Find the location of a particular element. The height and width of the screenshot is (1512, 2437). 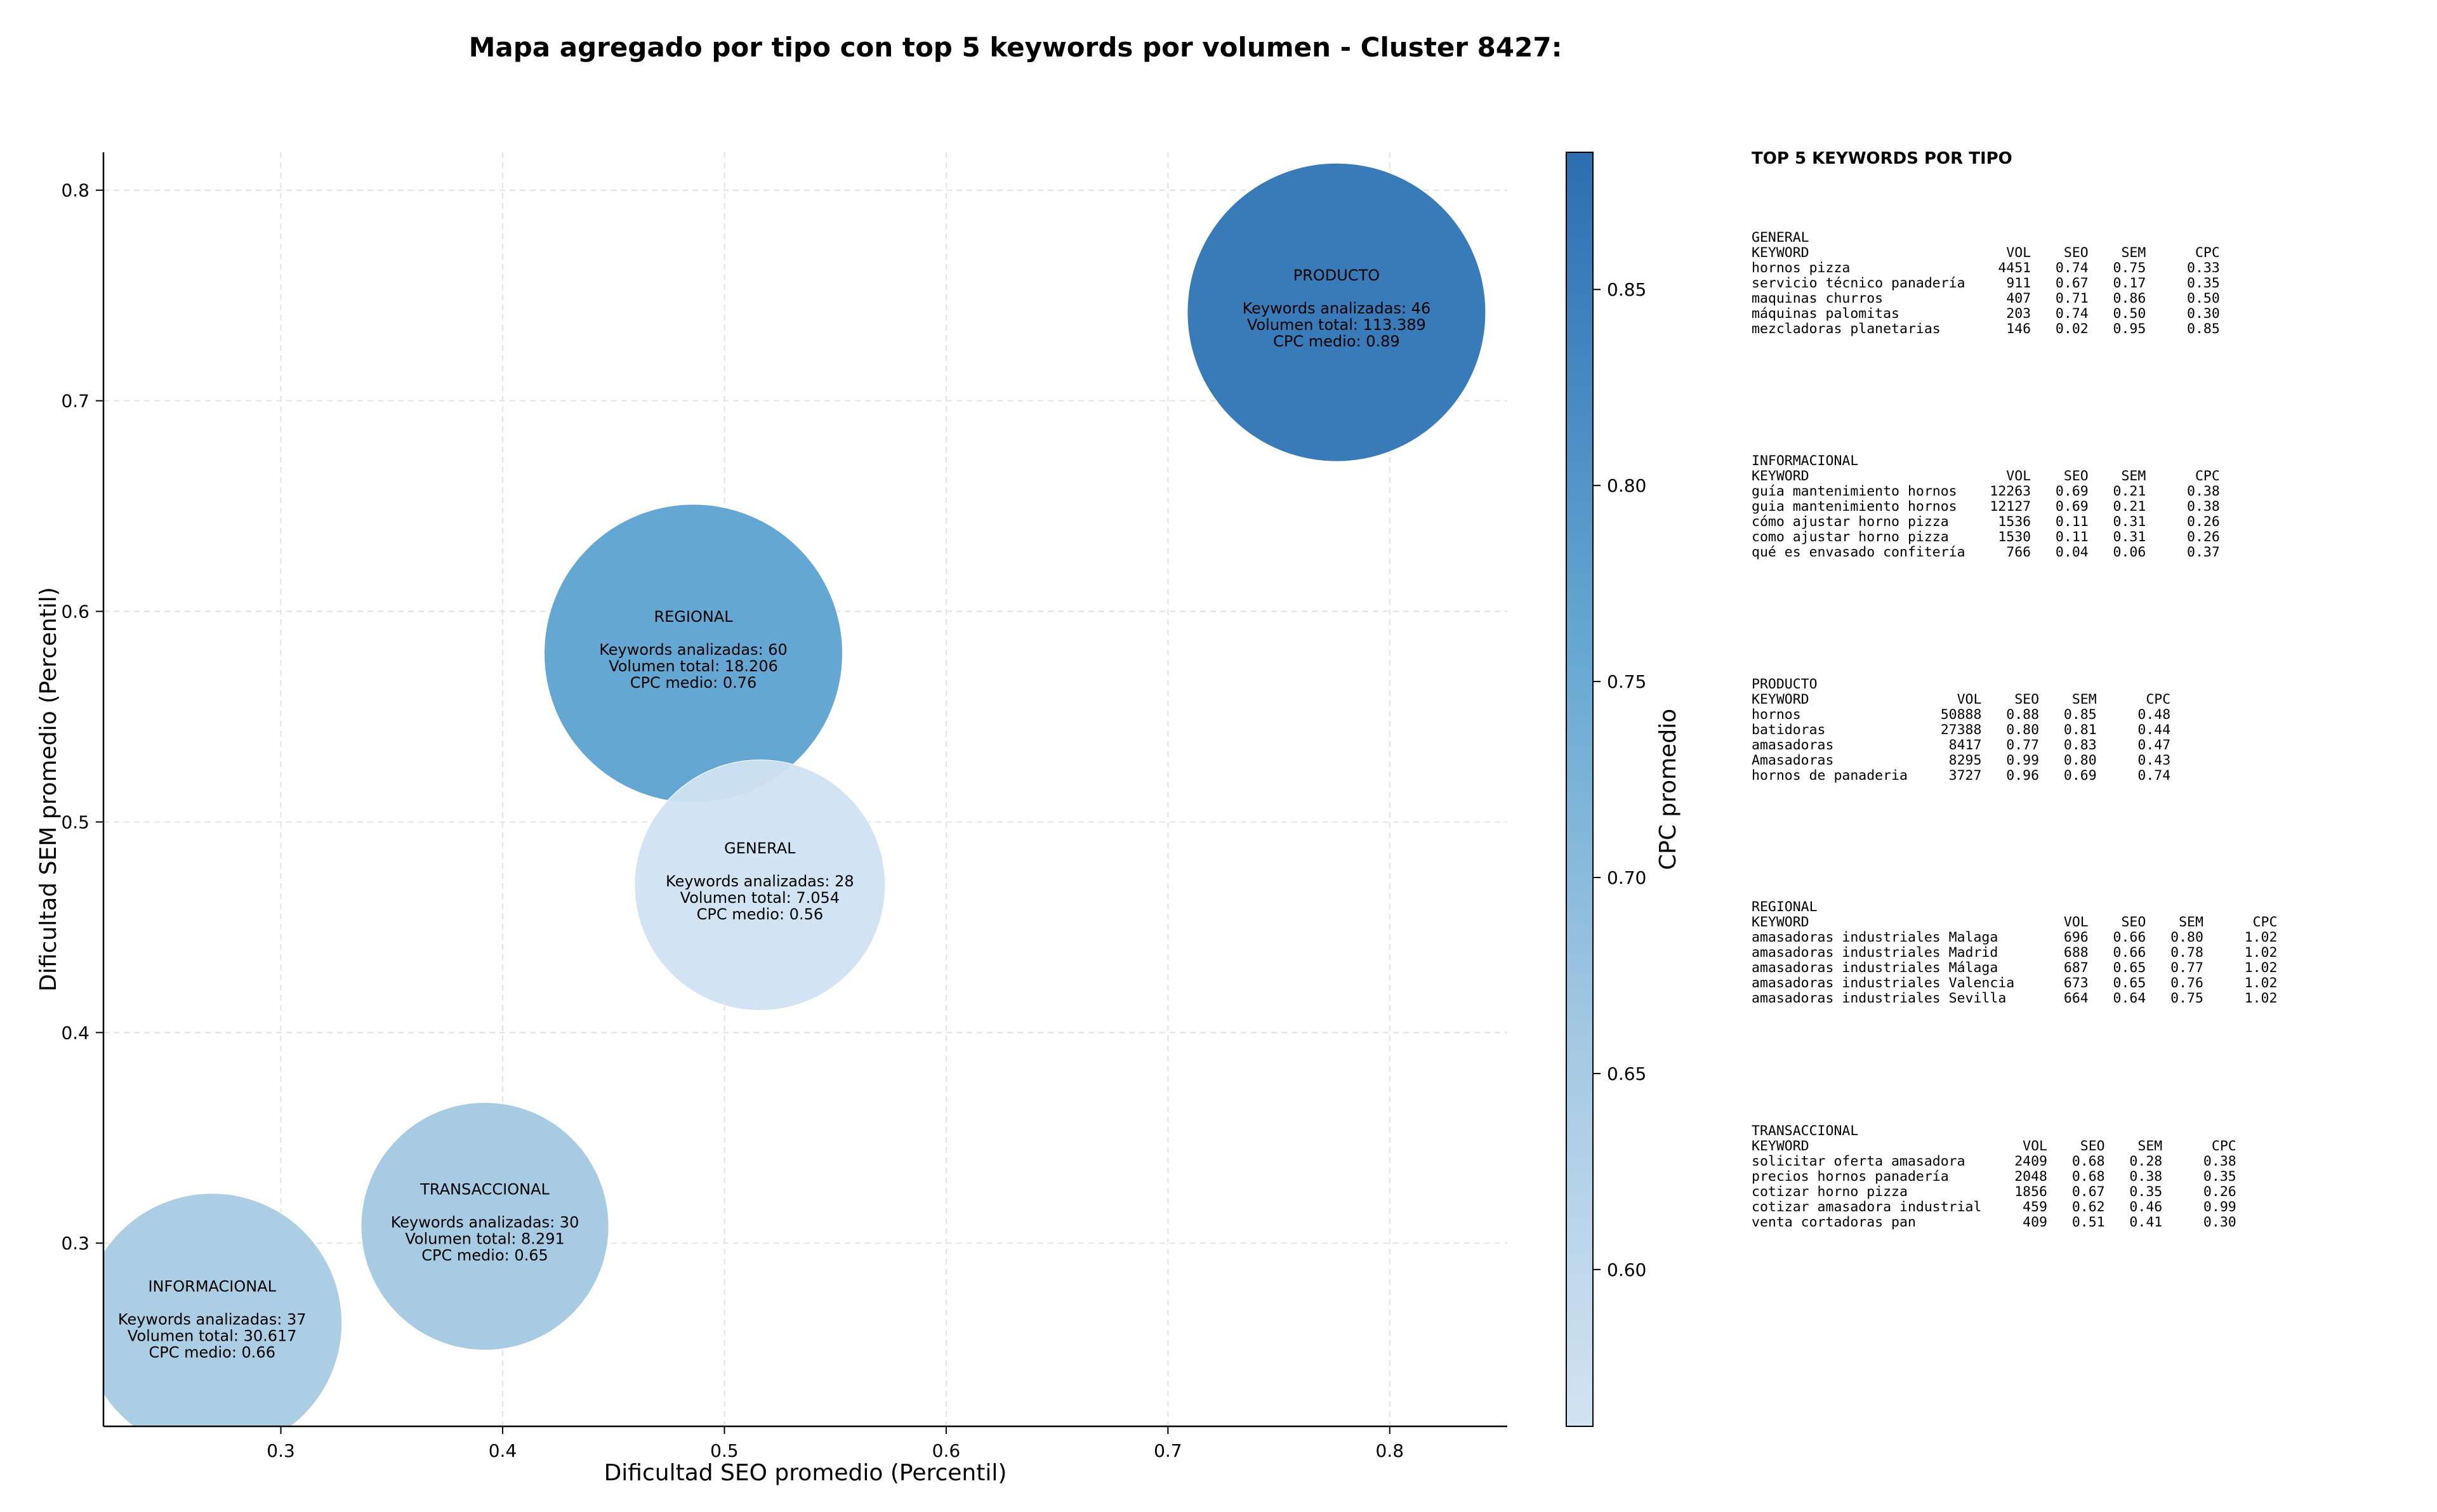

bubble-stat-label: CPC medio: 0.65 is located at coordinates (484, 1256).